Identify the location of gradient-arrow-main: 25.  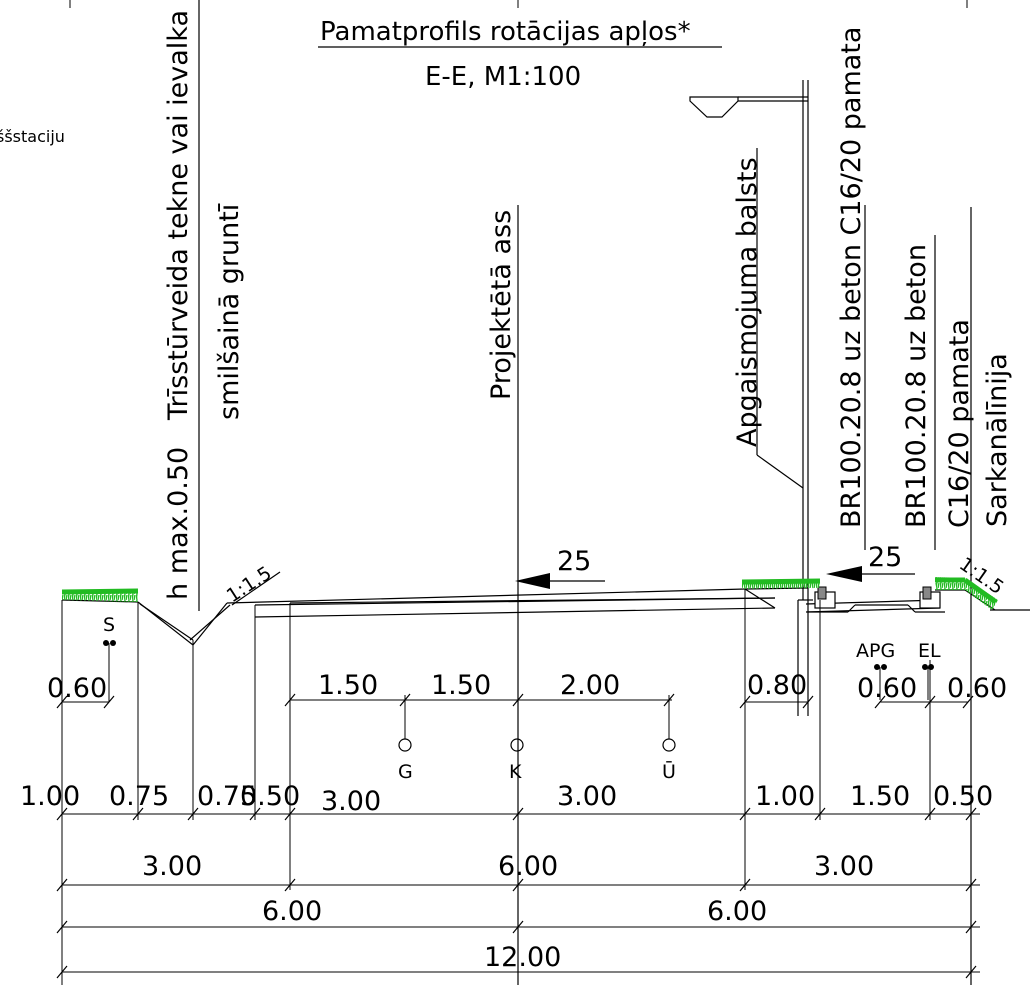
(560, 567).